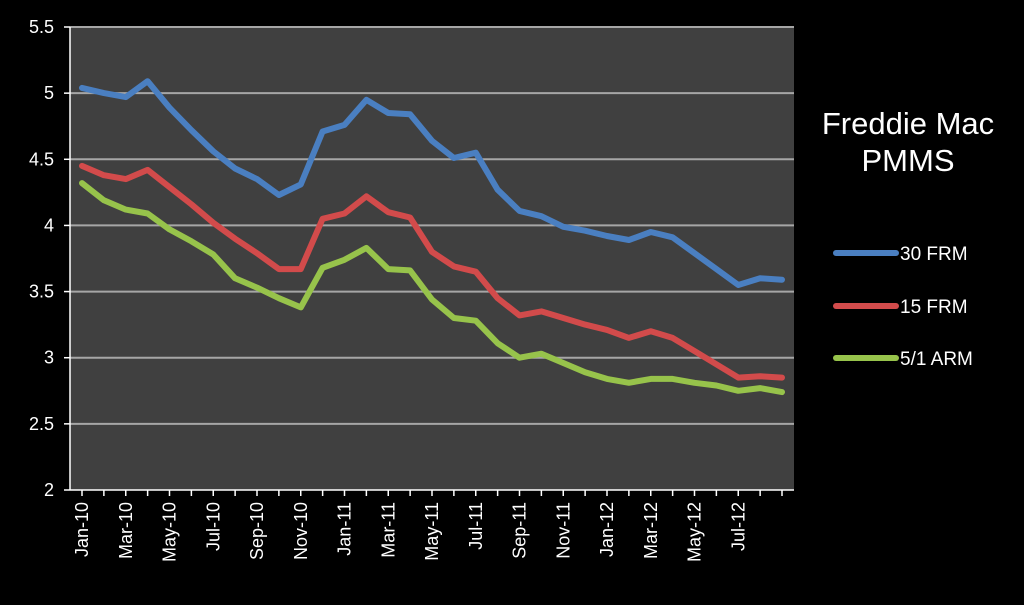 This screenshot has height=605, width=1024. Describe the element at coordinates (41, 424) in the screenshot. I see `y-tick-label: 2.5` at that location.